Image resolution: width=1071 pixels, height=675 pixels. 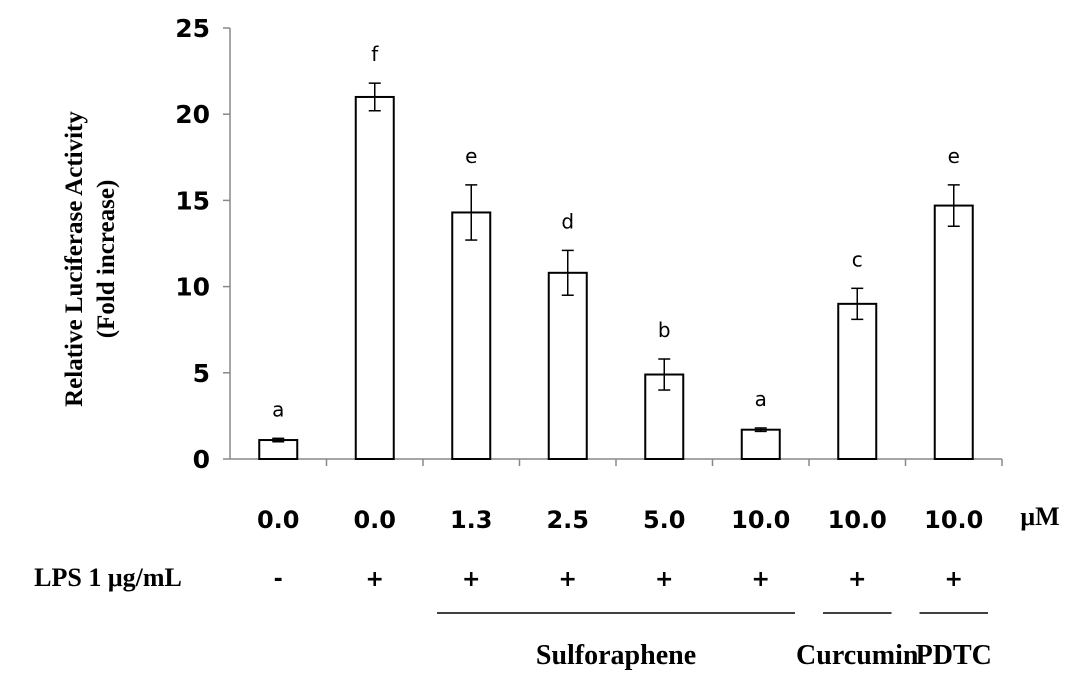 I want to click on y-tick-label: 10, so click(x=192, y=287).